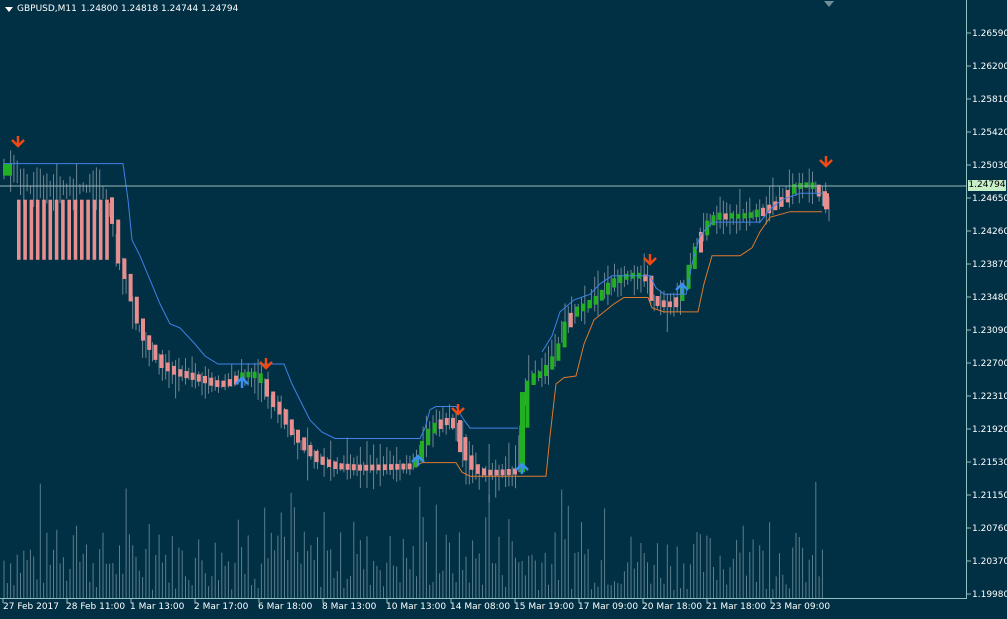 The height and width of the screenshot is (619, 1007). What do you see at coordinates (672, 607) in the screenshot?
I see `time-tick-label: 20 Mar 18:00` at bounding box center [672, 607].